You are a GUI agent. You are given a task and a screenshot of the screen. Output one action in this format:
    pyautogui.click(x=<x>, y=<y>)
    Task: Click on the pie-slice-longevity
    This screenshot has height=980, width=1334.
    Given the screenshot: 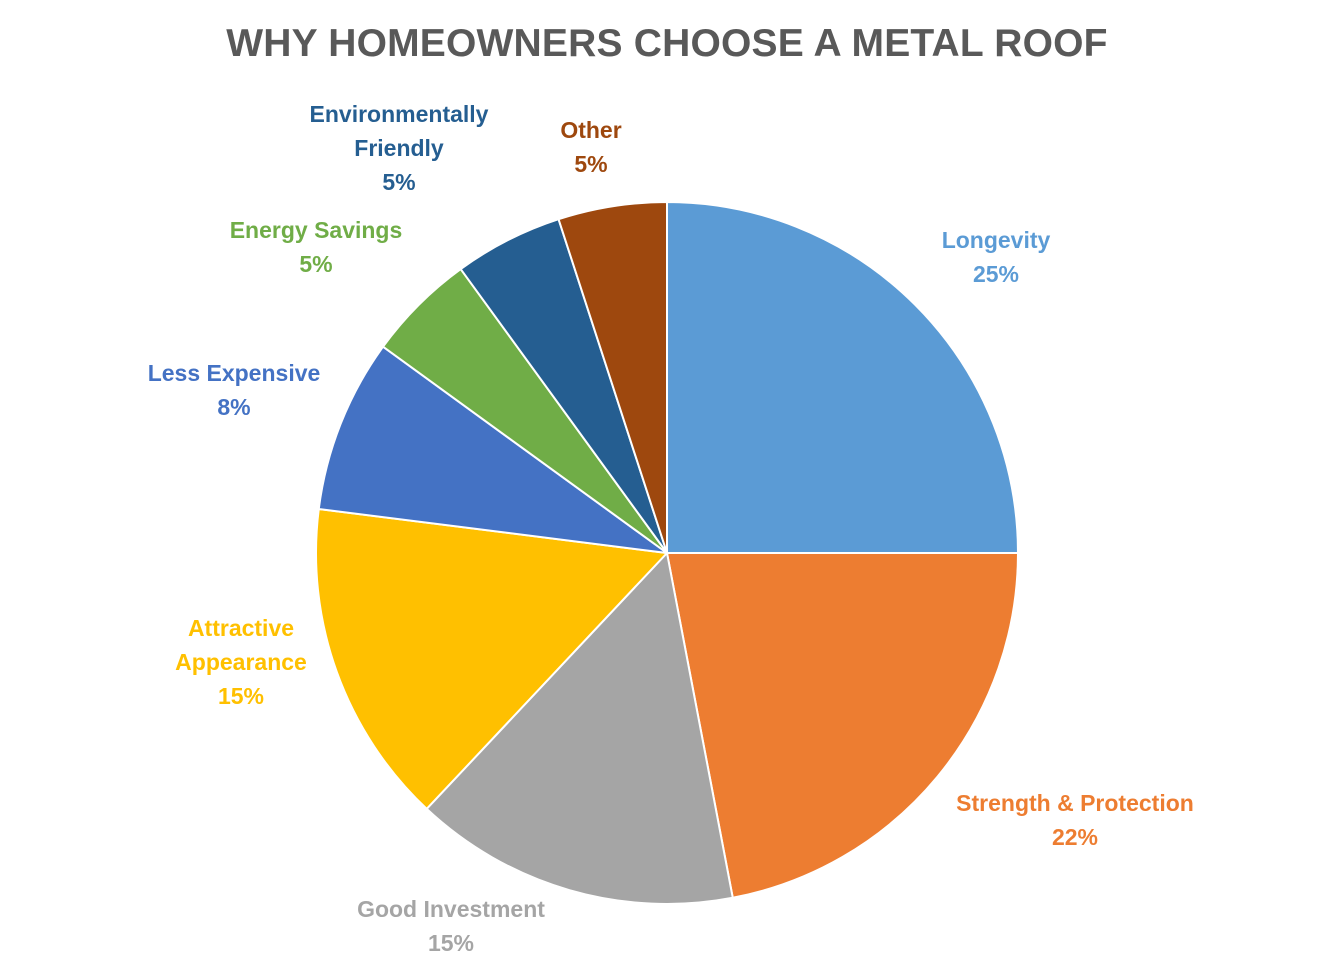 What is the action you would take?
    pyautogui.click(x=842, y=377)
    